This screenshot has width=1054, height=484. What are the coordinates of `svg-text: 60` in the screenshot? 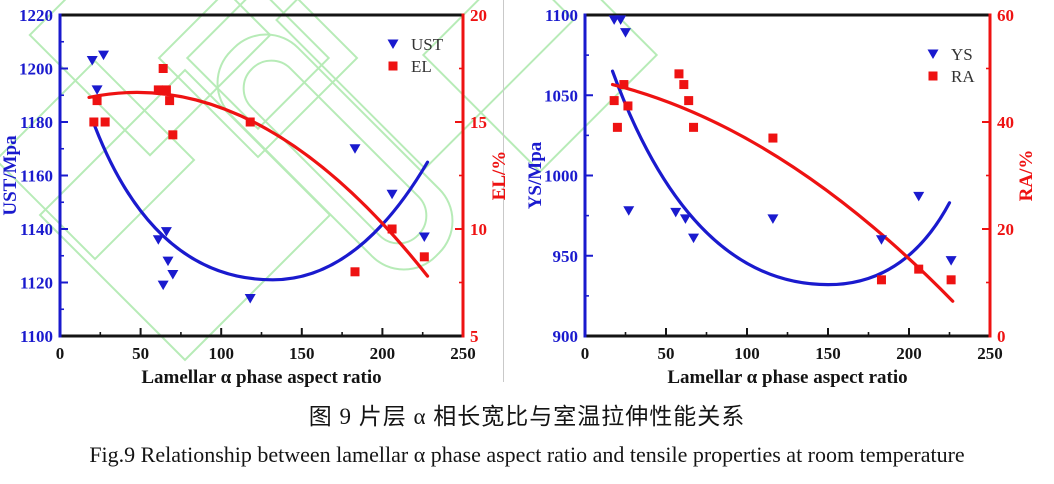 It's located at (1005, 15).